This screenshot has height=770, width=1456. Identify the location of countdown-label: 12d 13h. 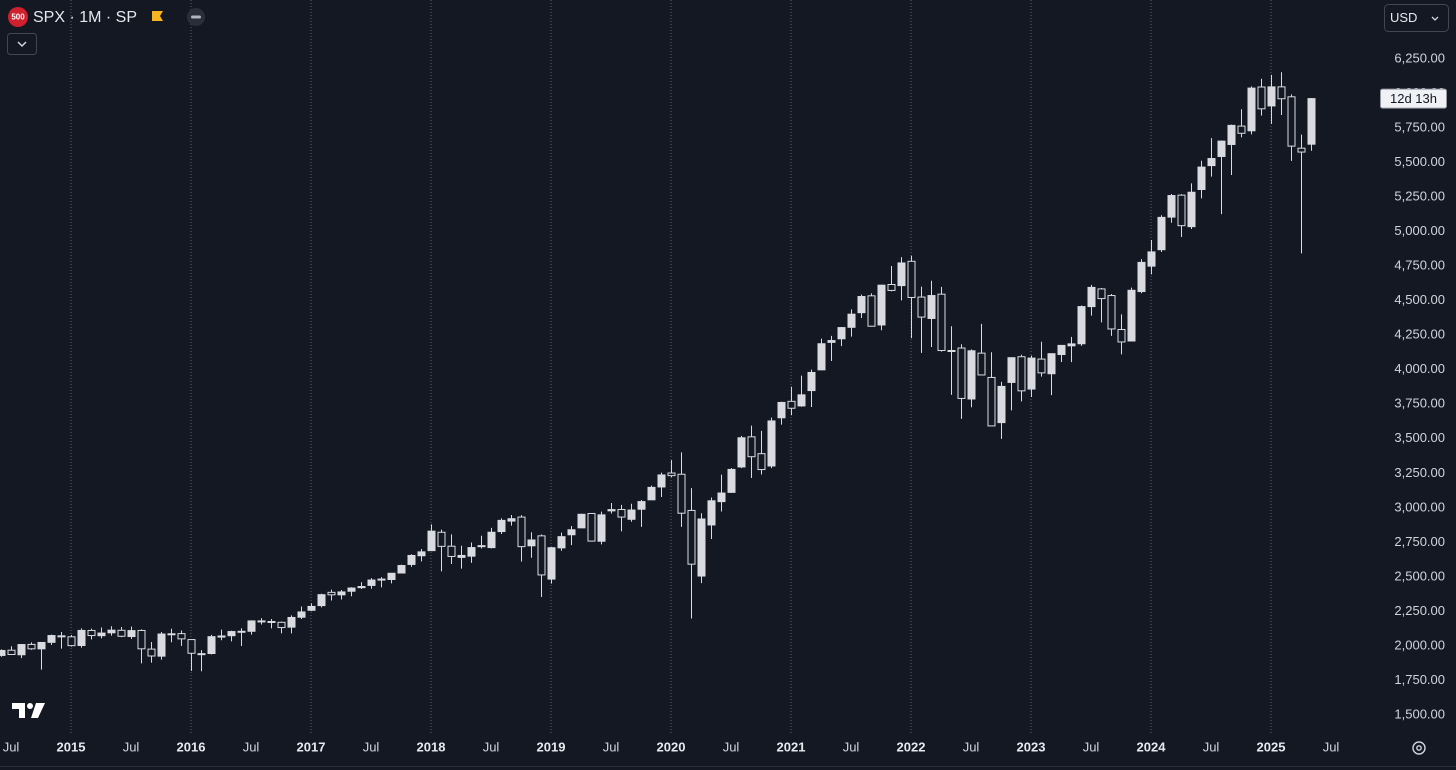
(1413, 98).